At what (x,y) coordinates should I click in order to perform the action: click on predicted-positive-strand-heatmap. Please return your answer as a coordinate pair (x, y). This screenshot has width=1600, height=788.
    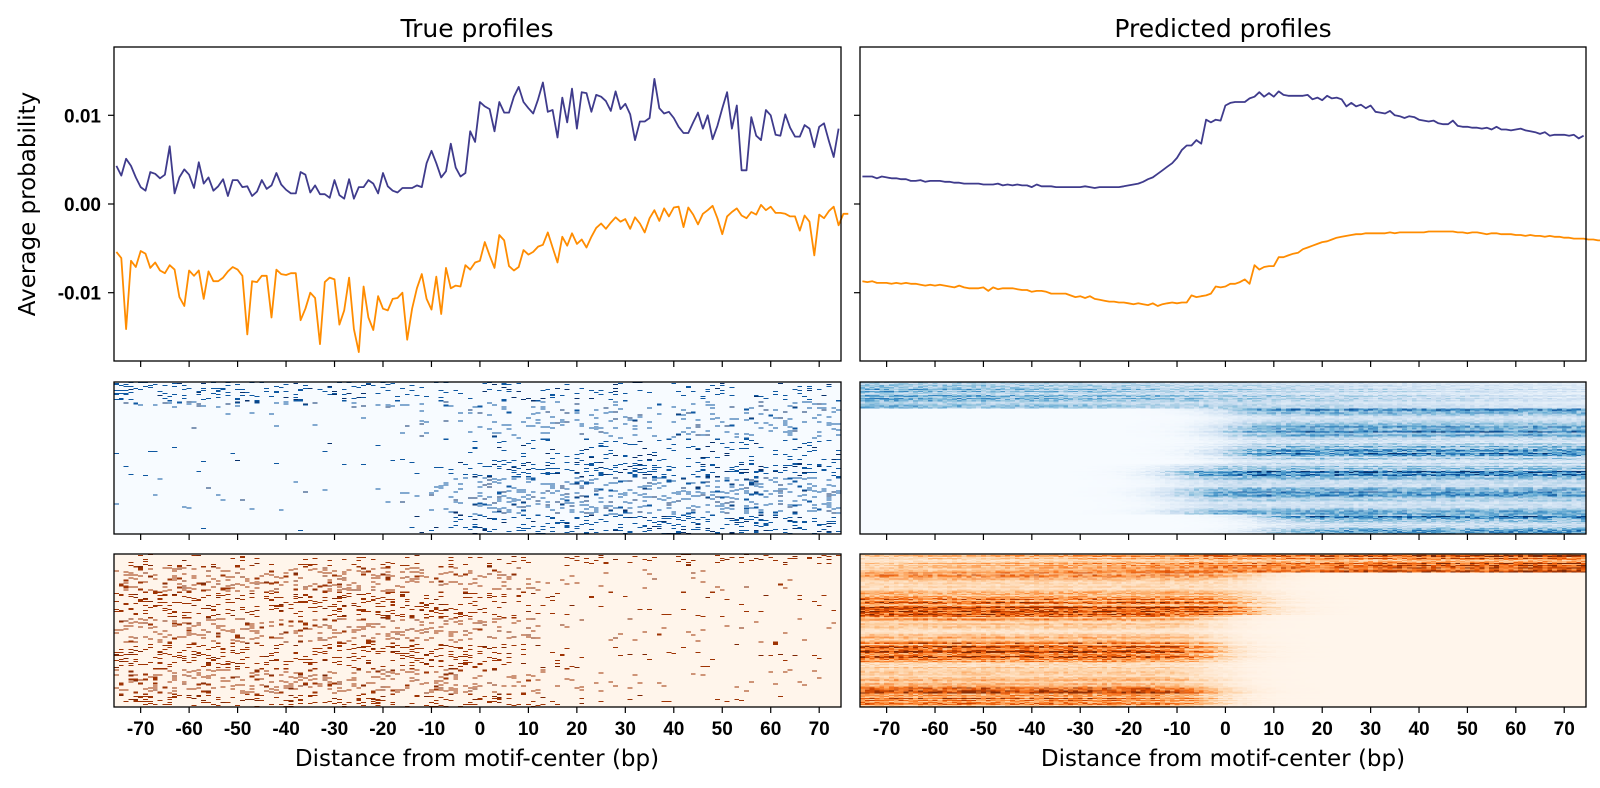
    Looking at the image, I should click on (1223, 458).